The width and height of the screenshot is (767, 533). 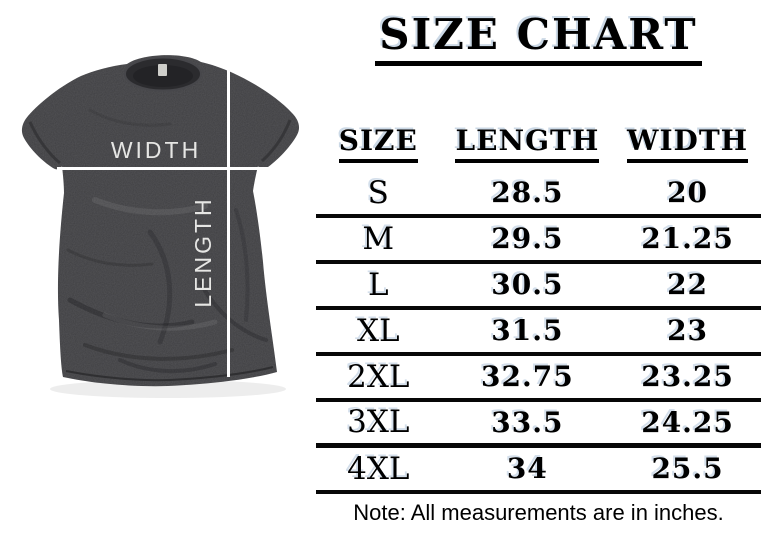 I want to click on table-row: S 28.5 20, so click(x=538, y=195).